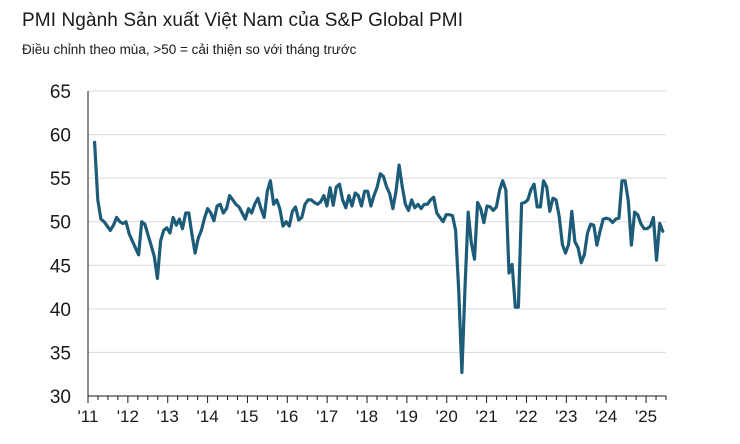 This screenshot has height=444, width=740. Describe the element at coordinates (60, 266) in the screenshot. I see `y-tick-label-45: 45` at that location.